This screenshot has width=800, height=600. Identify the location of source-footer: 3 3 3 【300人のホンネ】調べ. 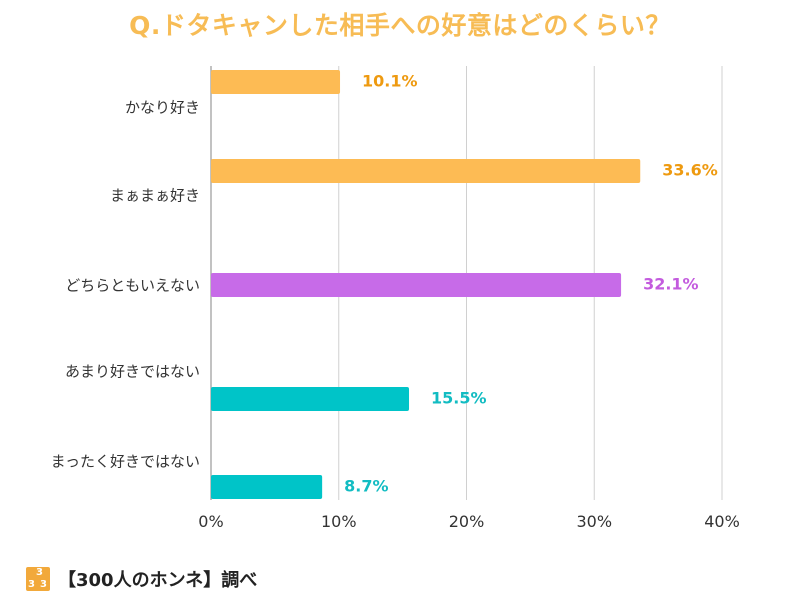
(141, 579).